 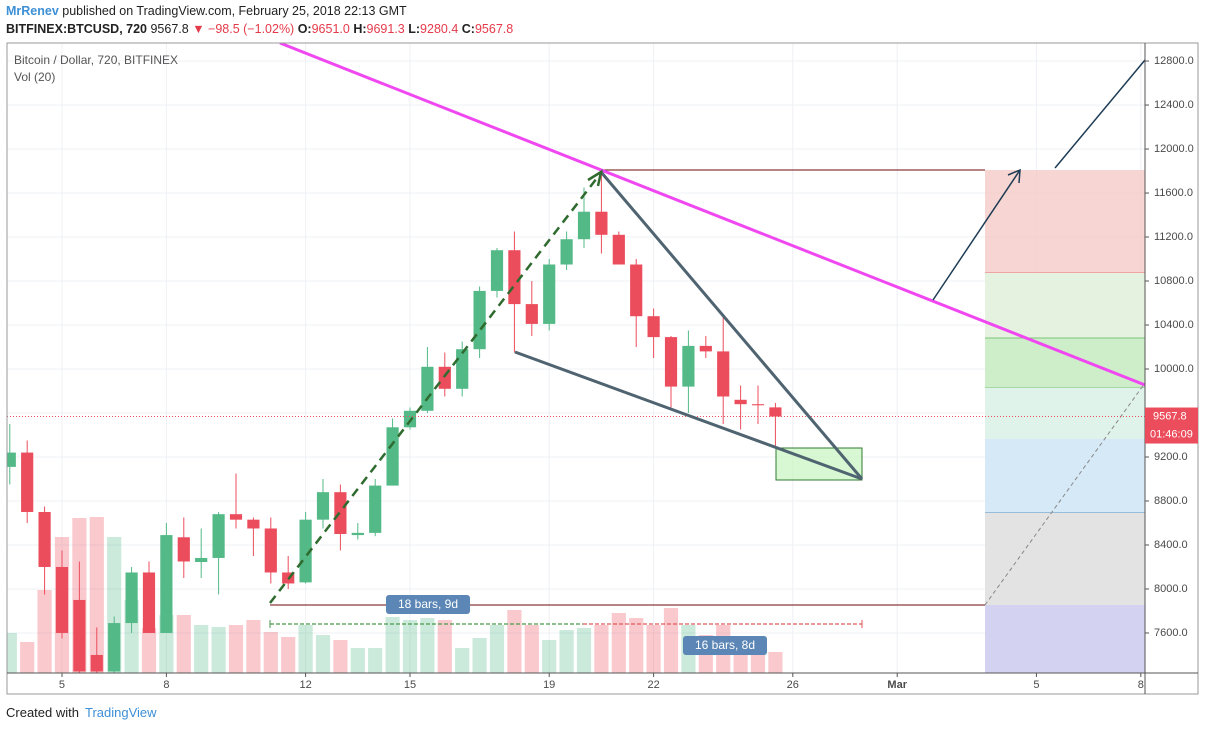 I want to click on ohlc-value: 9567.8, so click(x=494, y=29).